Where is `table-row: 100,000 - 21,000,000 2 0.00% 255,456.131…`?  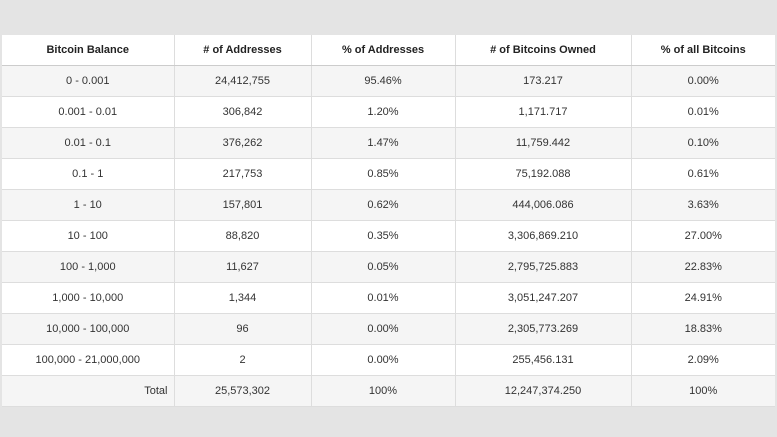
table-row: 100,000 - 21,000,000 2 0.00% 255,456.131… is located at coordinates (388, 360).